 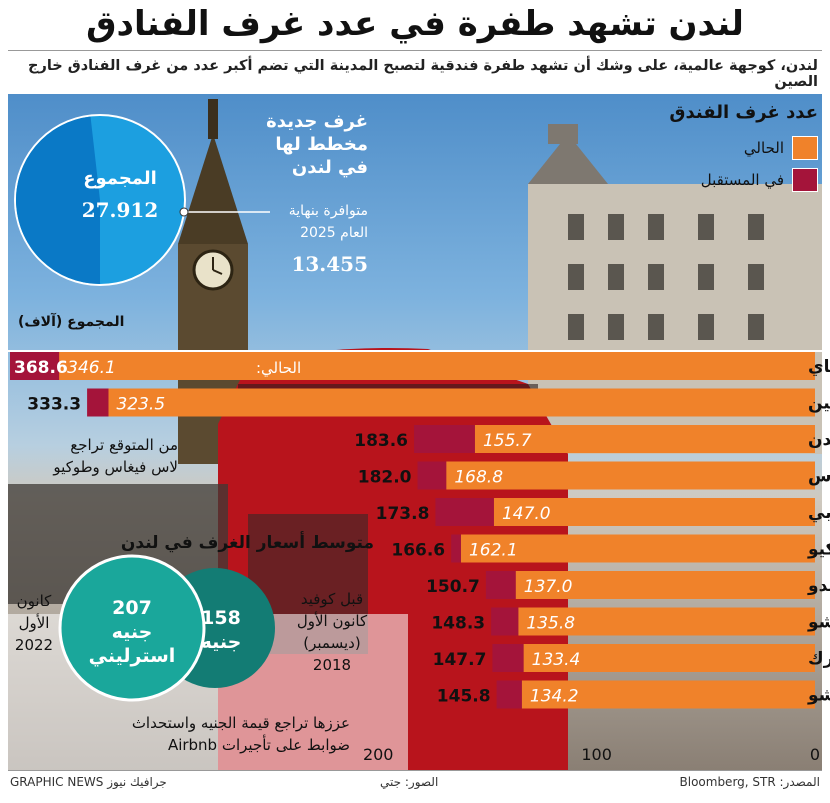 I want to click on rate-before-label: قبل كوفيد كانون الأول (ديسمبر) 2018, so click(x=332, y=632).